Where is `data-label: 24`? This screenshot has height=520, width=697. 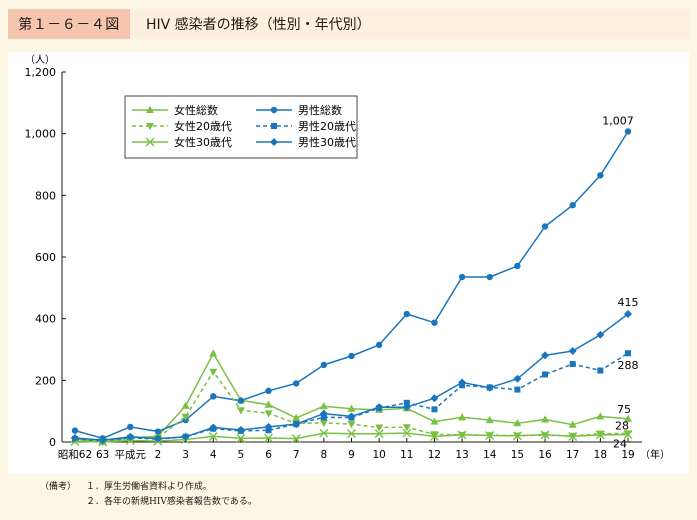
data-label: 24 is located at coordinates (620, 444).